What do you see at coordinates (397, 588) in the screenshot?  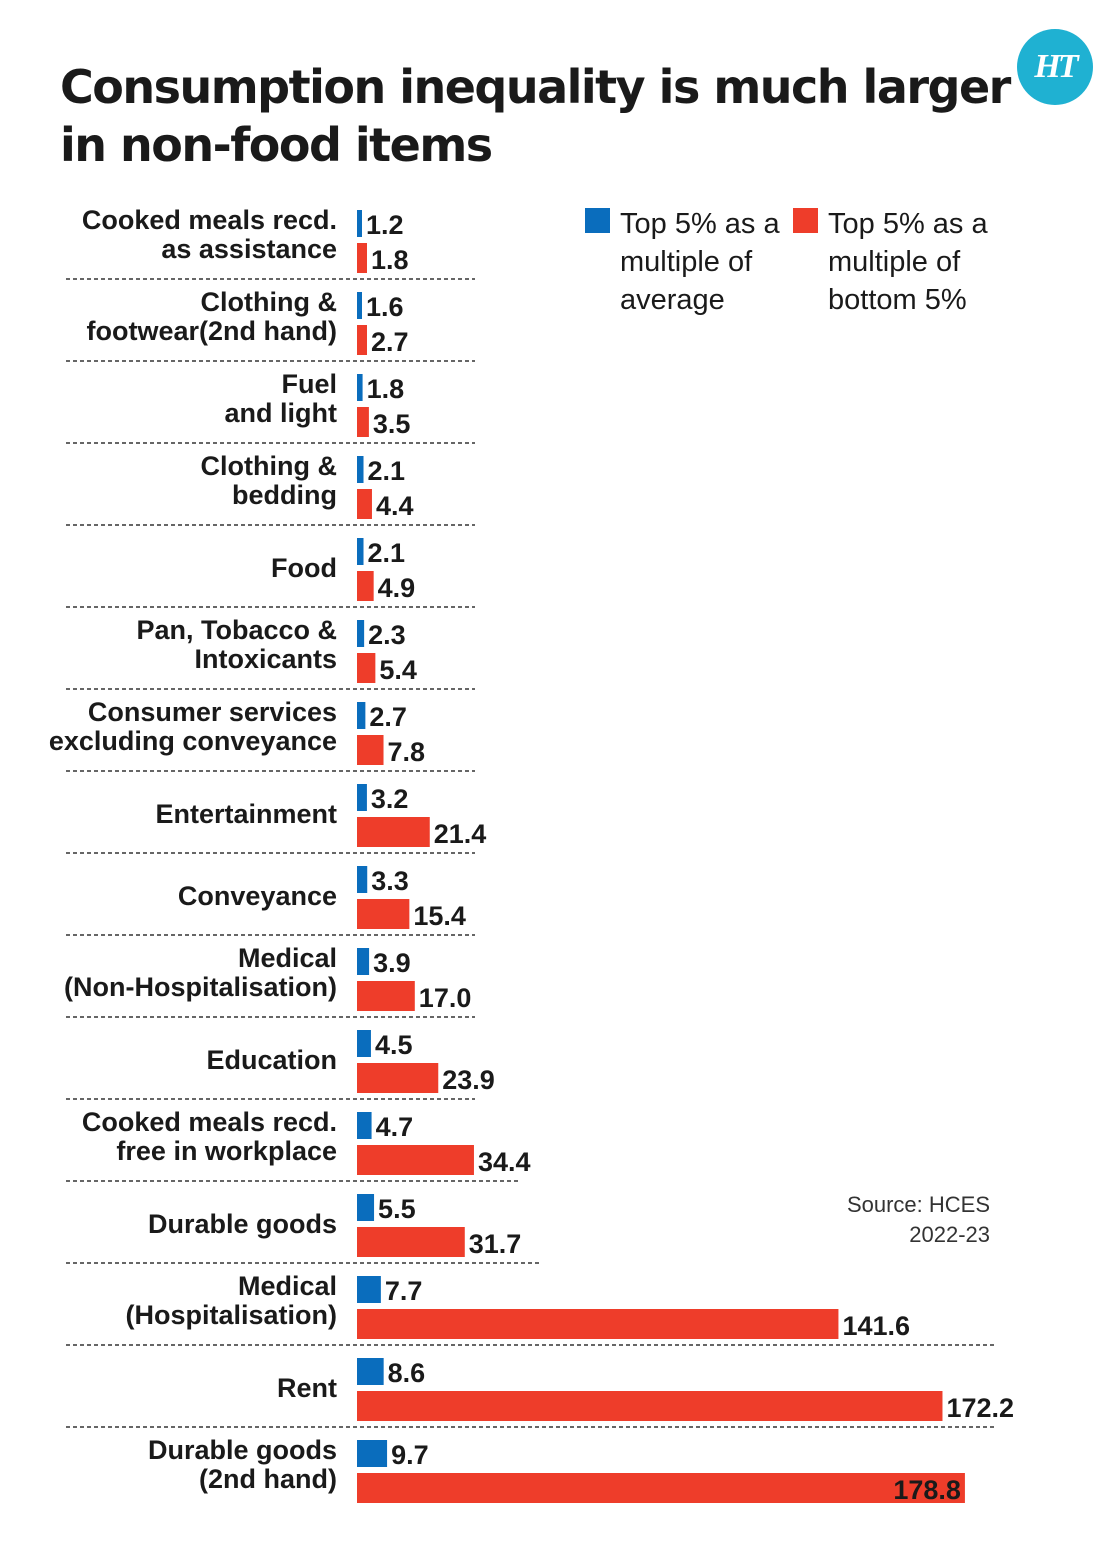 I see `value-label-bottom: 4.9` at bounding box center [397, 588].